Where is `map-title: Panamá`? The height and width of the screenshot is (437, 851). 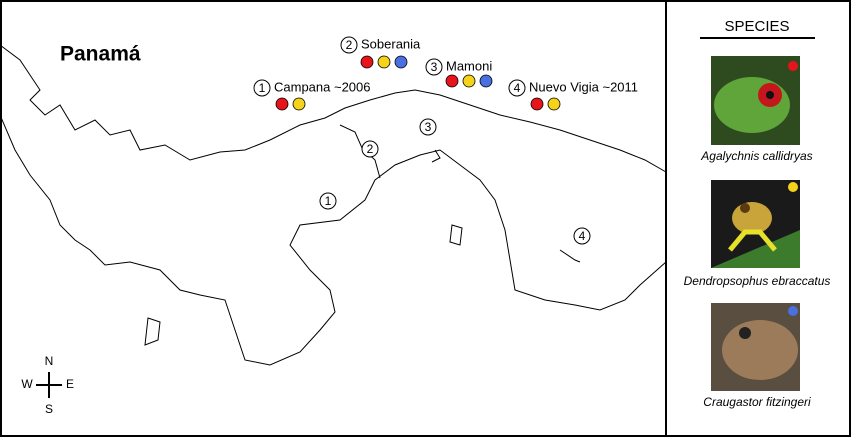 map-title: Panamá is located at coordinates (100, 54).